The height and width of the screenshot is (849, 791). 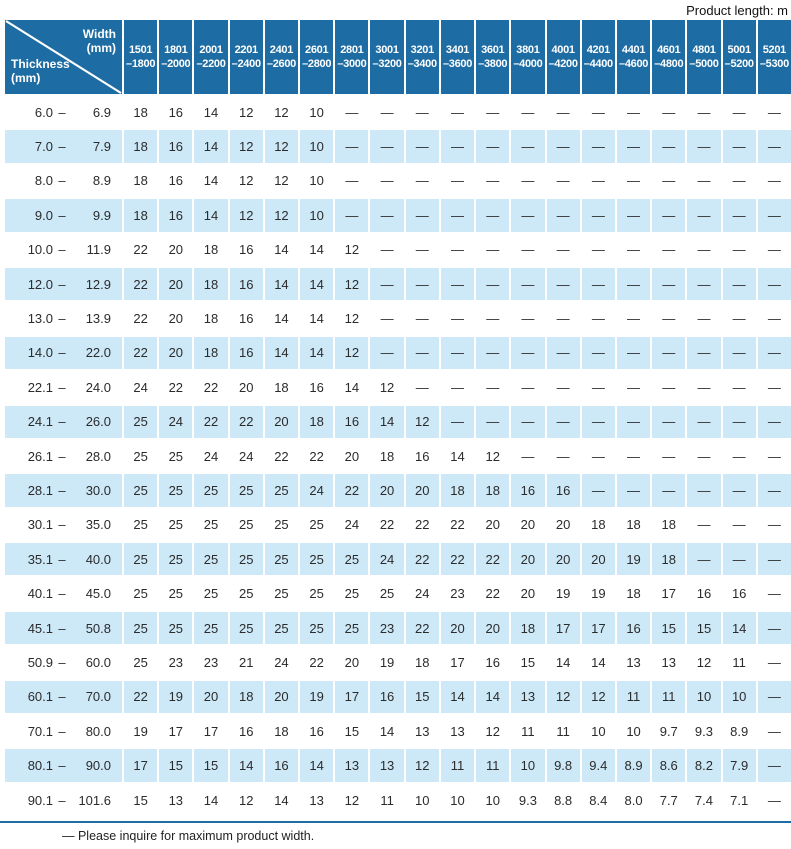 I want to click on width-header-from: 2401, so click(x=281, y=49).